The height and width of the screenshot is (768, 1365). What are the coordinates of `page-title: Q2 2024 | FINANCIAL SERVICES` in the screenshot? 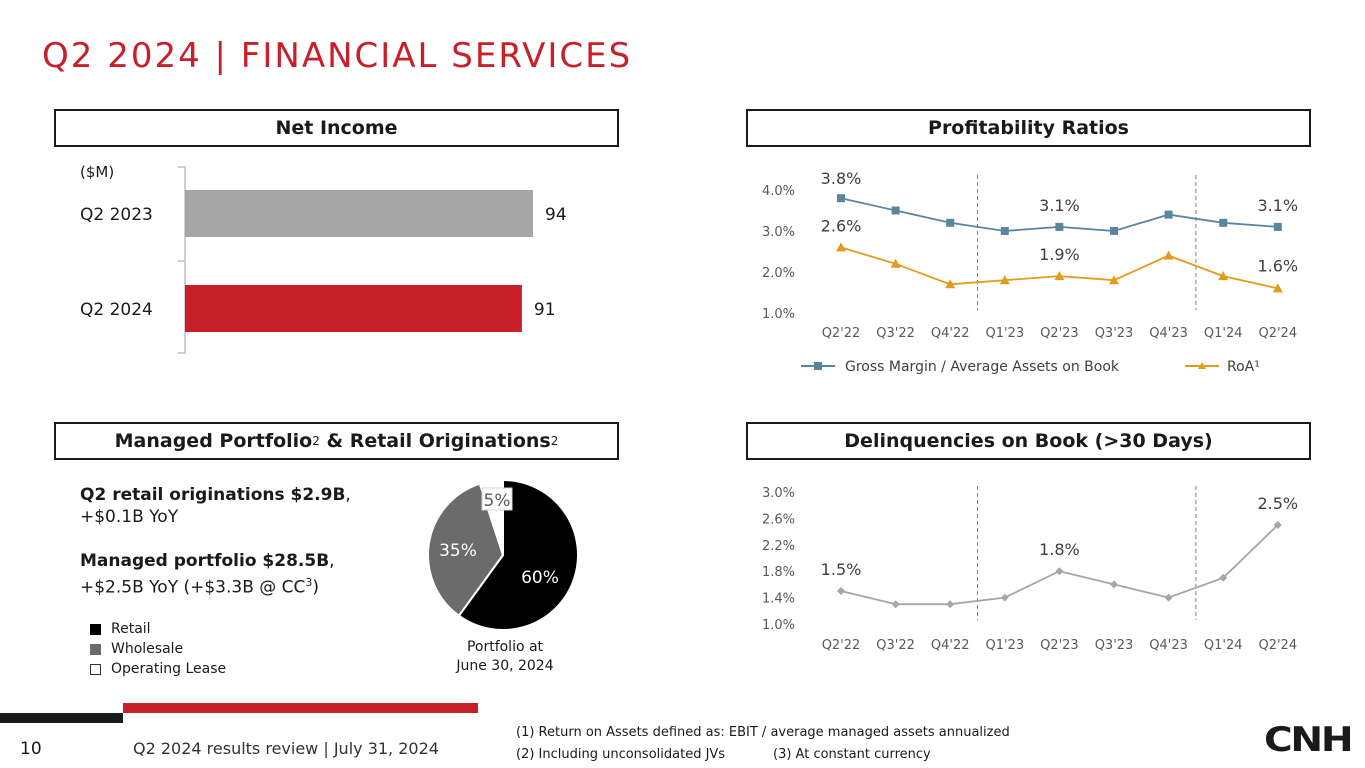 It's located at (337, 56).